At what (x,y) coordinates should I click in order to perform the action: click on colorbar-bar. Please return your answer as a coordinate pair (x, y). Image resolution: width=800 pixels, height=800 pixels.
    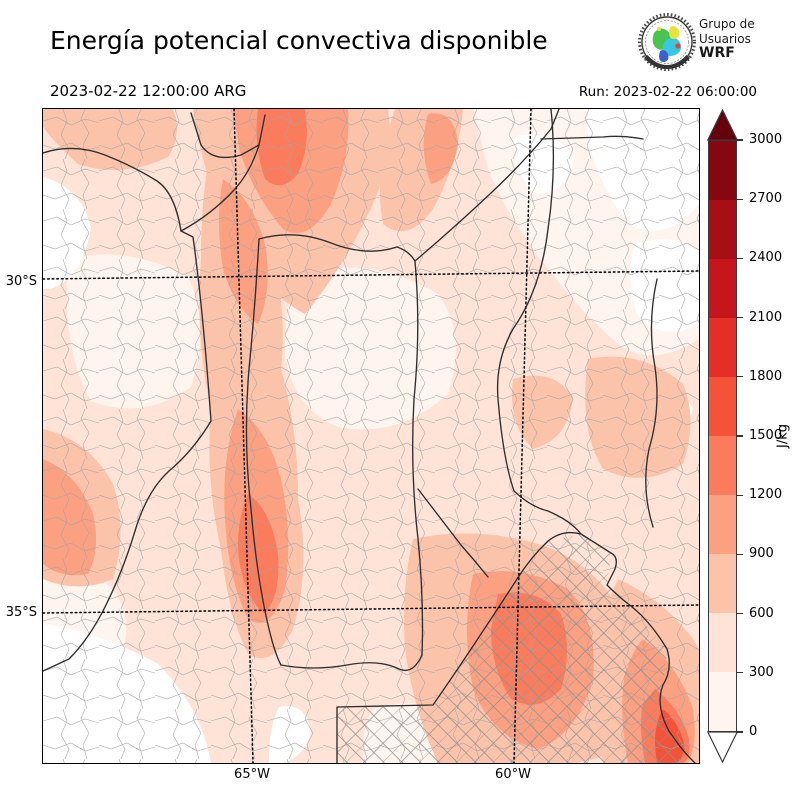
    Looking at the image, I should click on (722, 436).